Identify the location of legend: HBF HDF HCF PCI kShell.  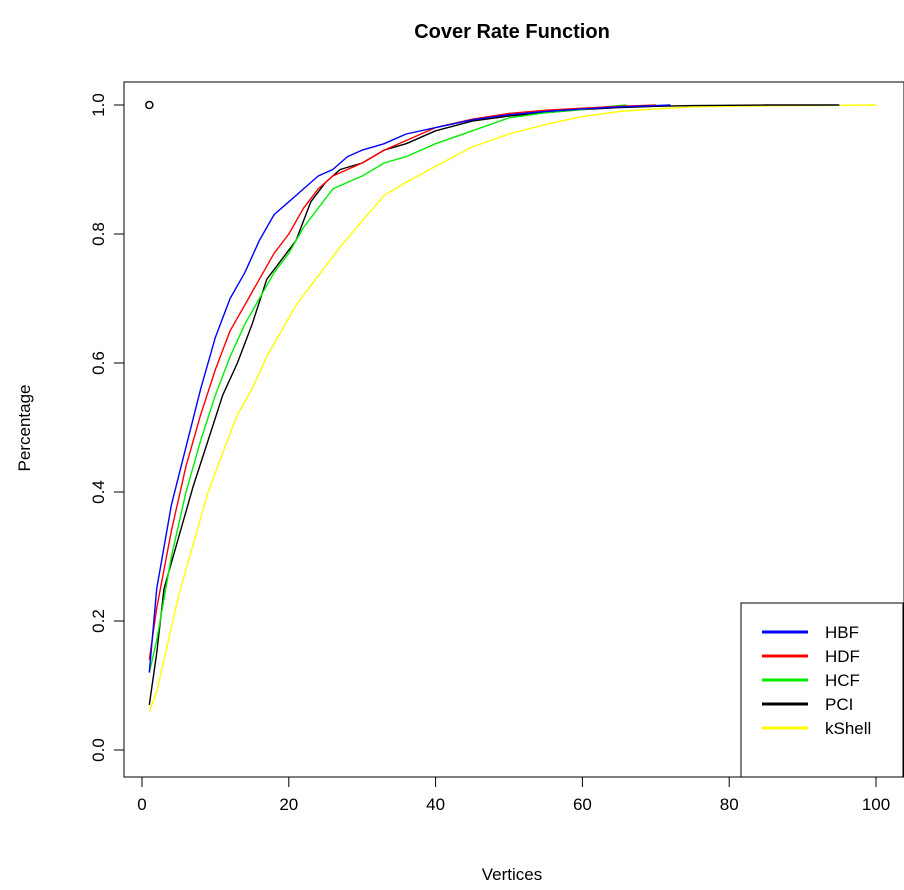
(822, 690).